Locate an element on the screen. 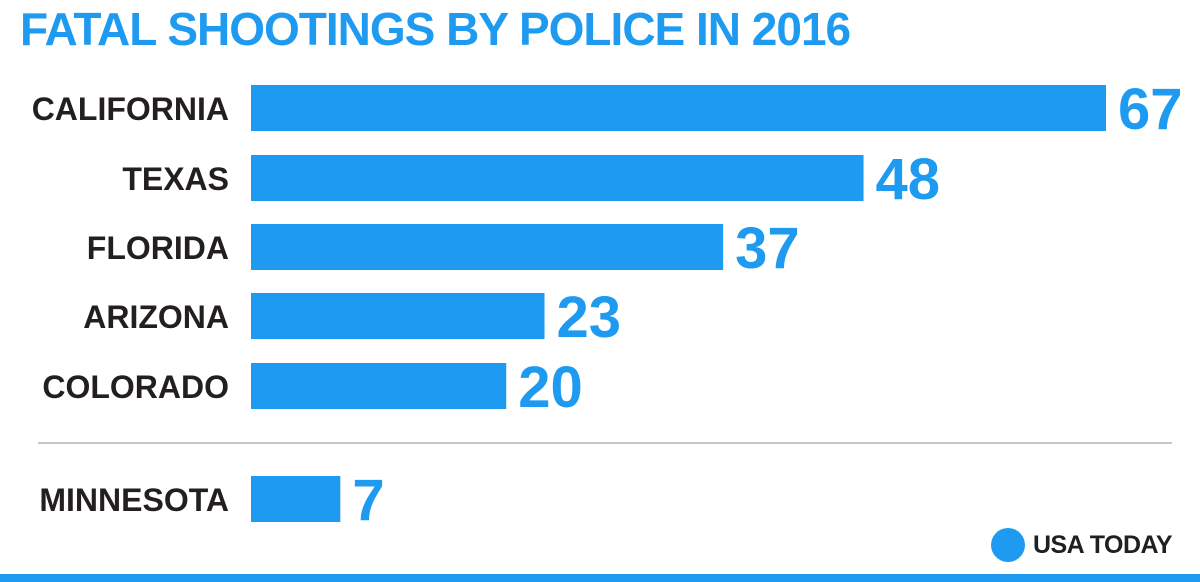 Image resolution: width=1200 pixels, height=582 pixels. bar-california-bar is located at coordinates (678, 108).